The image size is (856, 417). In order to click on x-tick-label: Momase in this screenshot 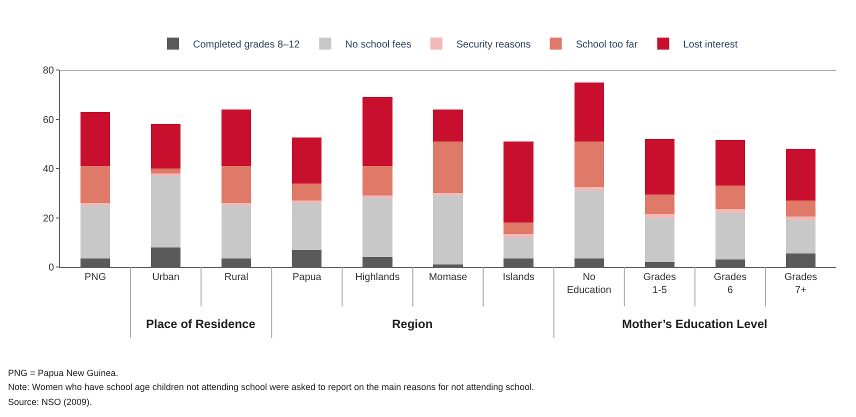, I will do `click(448, 277)`.